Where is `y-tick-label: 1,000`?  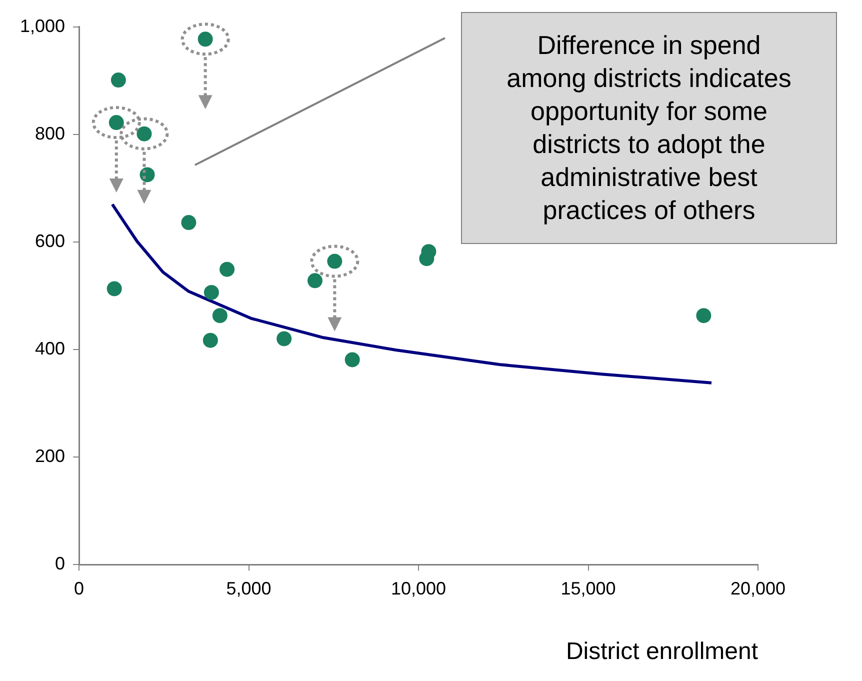
y-tick-label: 1,000 is located at coordinates (43, 26).